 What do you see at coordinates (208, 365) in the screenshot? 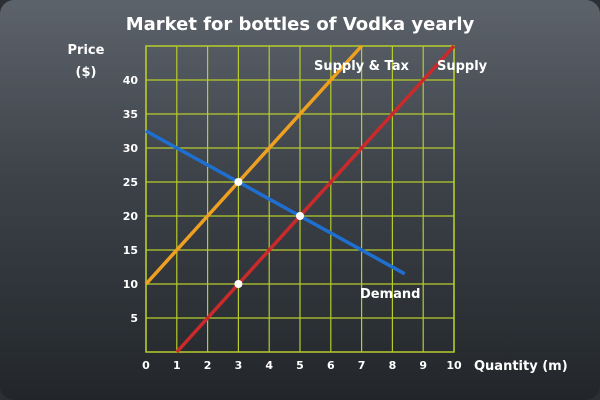
I see `x-tick-label: 2` at bounding box center [208, 365].